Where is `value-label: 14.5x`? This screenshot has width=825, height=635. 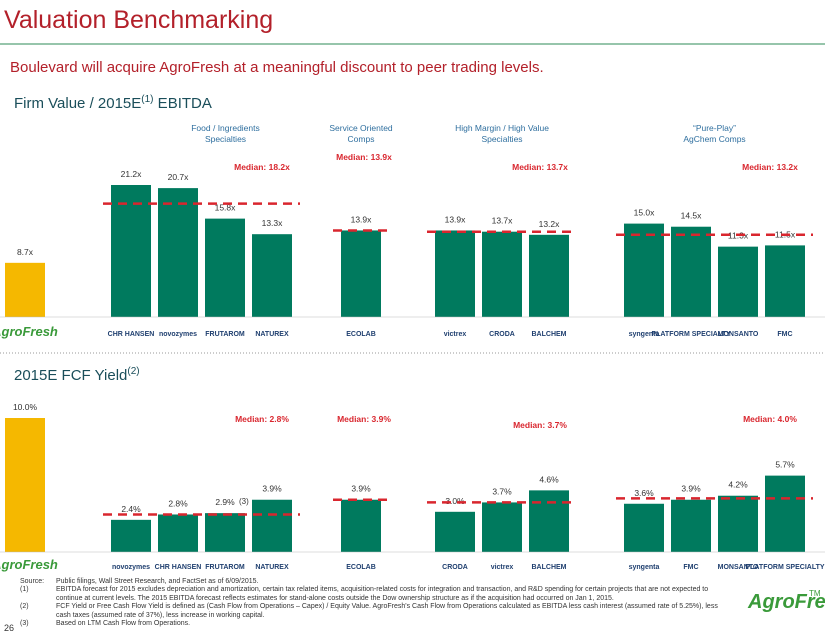
value-label: 14.5x is located at coordinates (692, 216).